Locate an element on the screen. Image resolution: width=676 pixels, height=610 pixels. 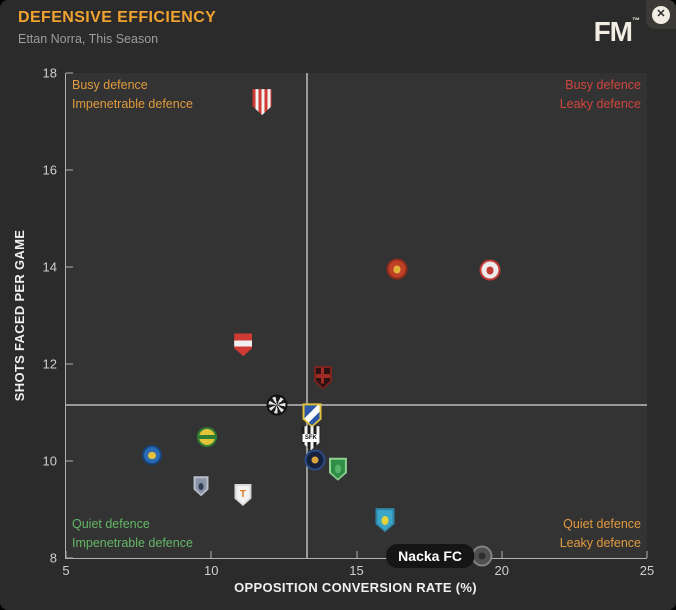
fm-logo: FM™ is located at coordinates (616, 31).